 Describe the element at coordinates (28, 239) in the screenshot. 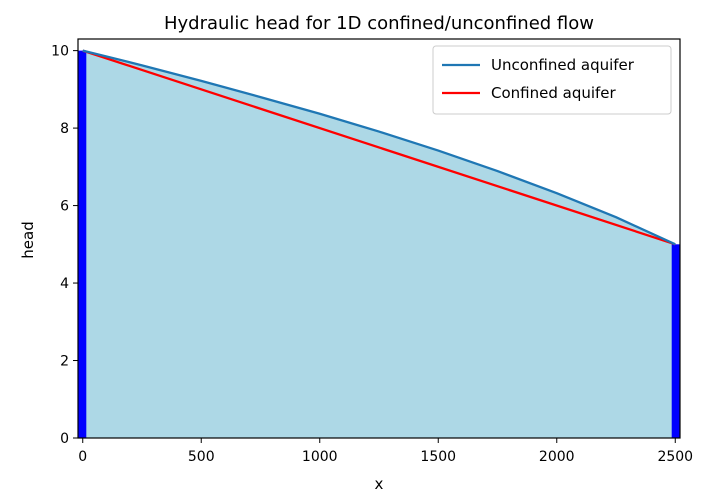

I see `y-axis-label: head` at that location.